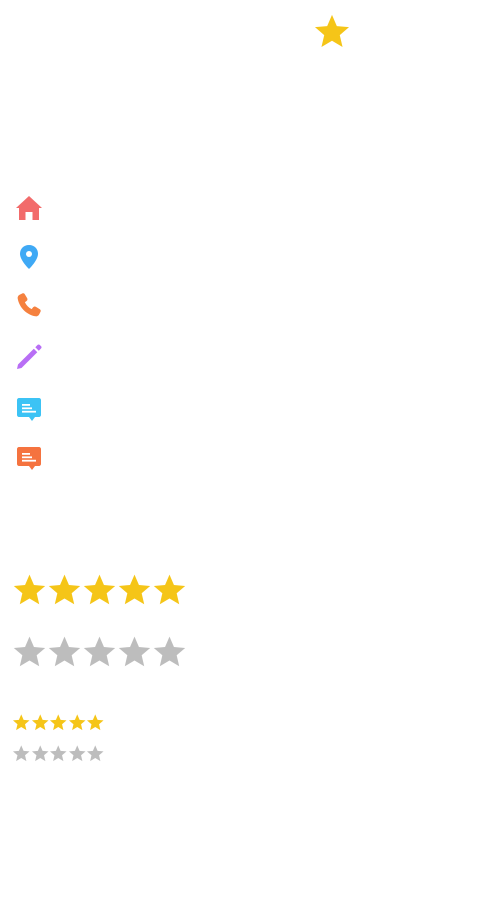 This screenshot has height=900, width=500. Describe the element at coordinates (29, 208) in the screenshot. I see `home-icon` at that location.